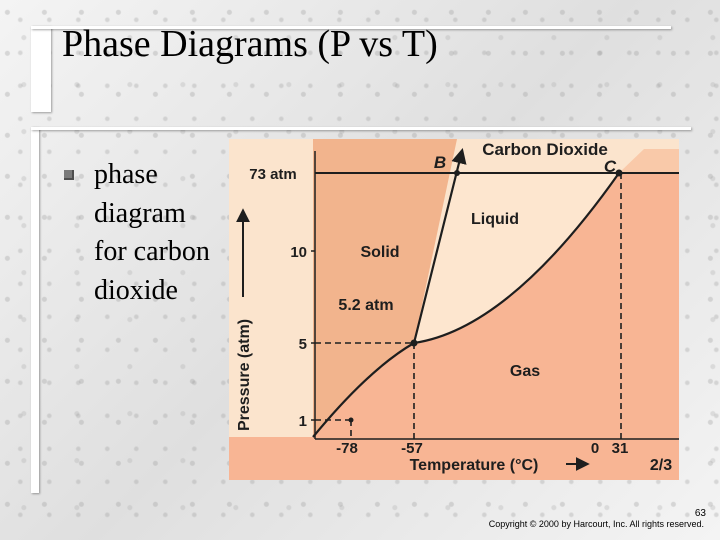 The image size is (720, 540). I want to click on point-b, so click(457, 173).